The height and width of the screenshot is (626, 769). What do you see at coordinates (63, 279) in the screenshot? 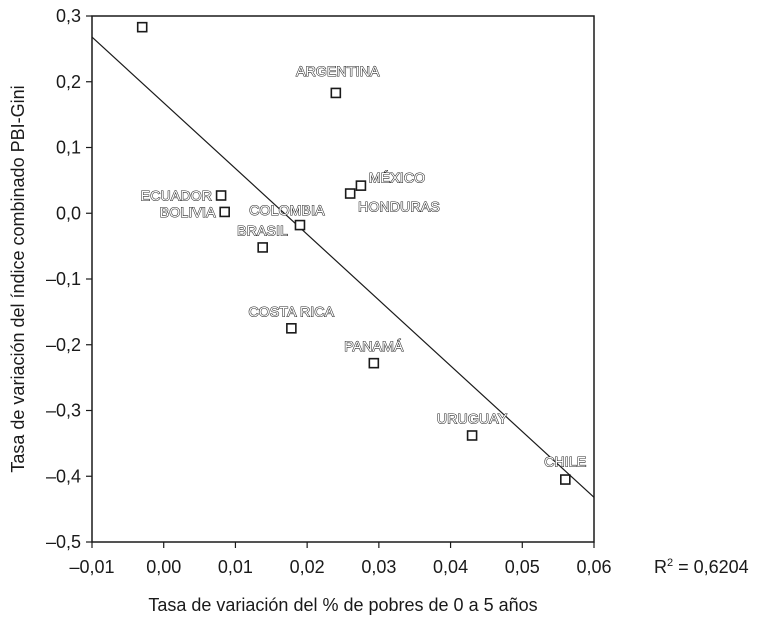
I see `y-tick-label: –0,1` at bounding box center [63, 279].